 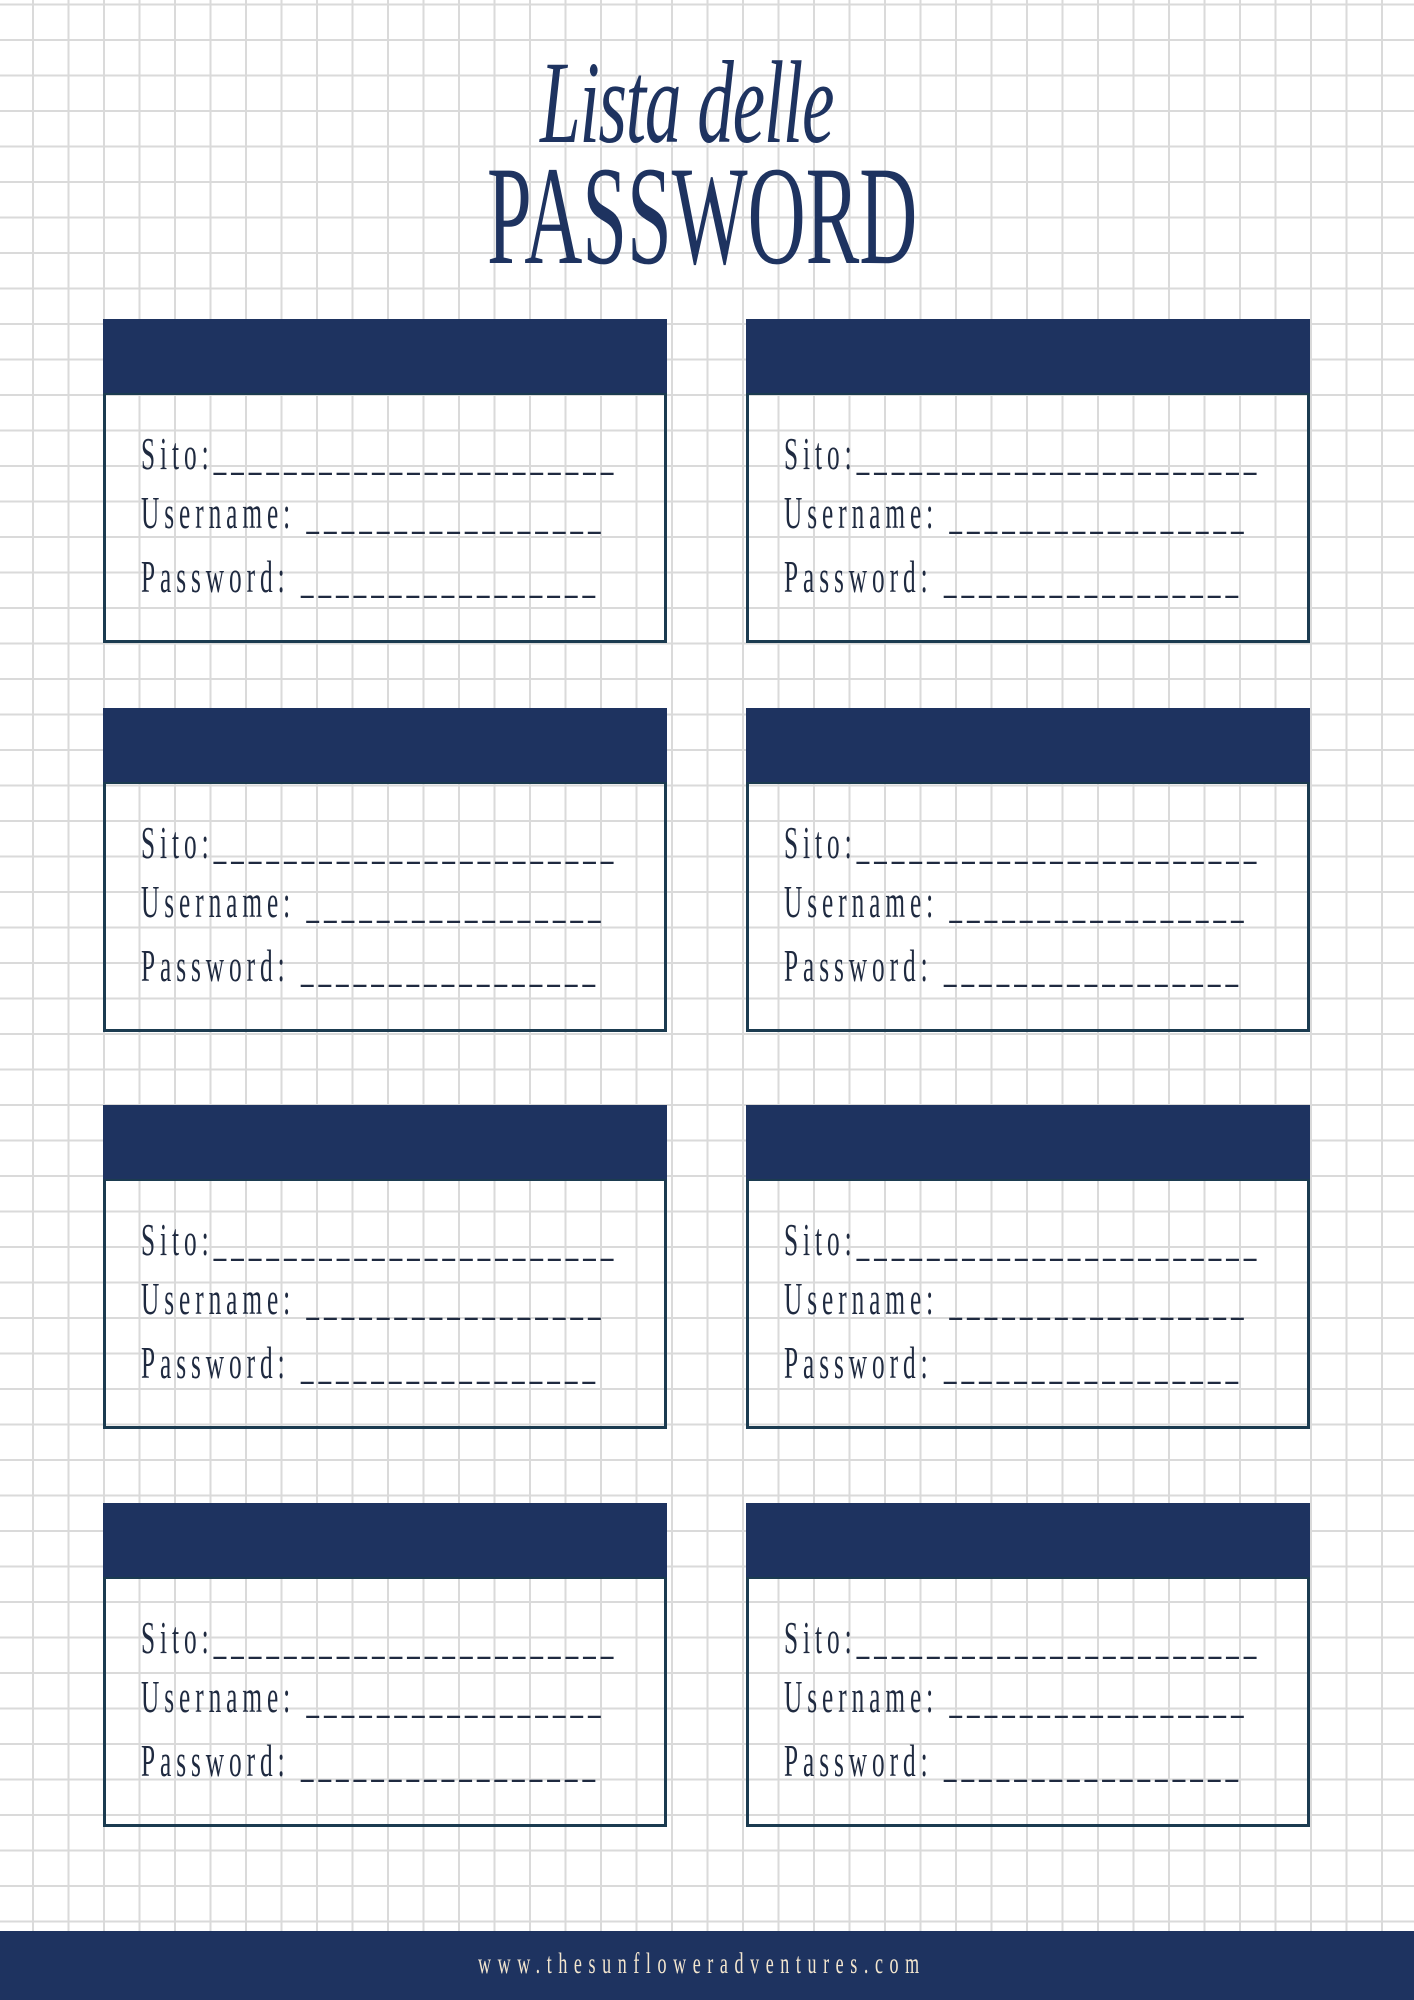 I want to click on footer-website: www.thesunfloweradventures.com, so click(x=702, y=1963).